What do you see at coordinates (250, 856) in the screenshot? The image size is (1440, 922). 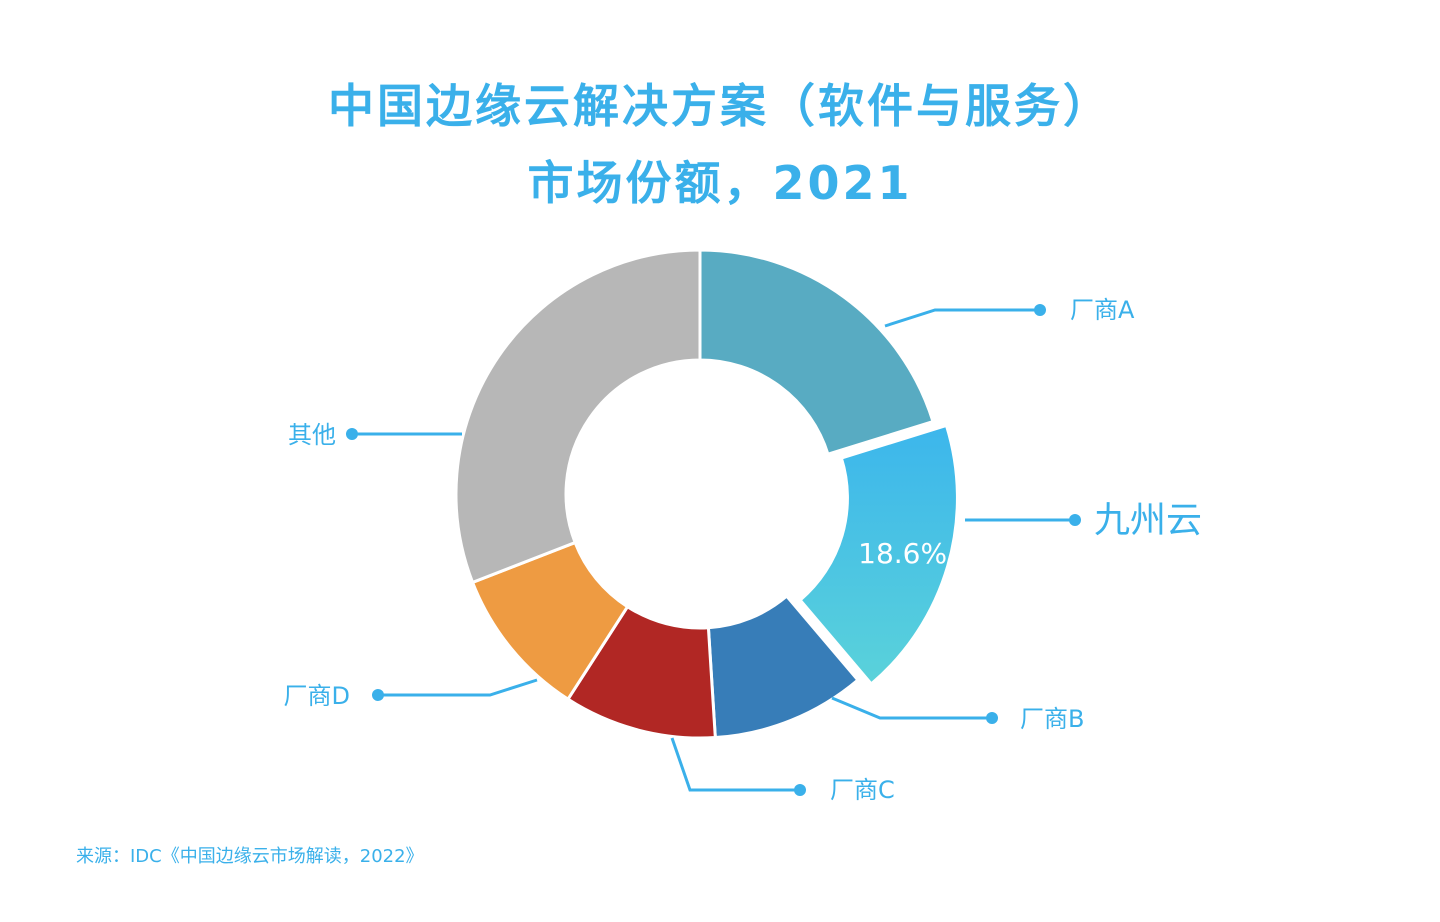 I see `source-note: 来源：IDC《中国边缘云市场解读，2022》` at bounding box center [250, 856].